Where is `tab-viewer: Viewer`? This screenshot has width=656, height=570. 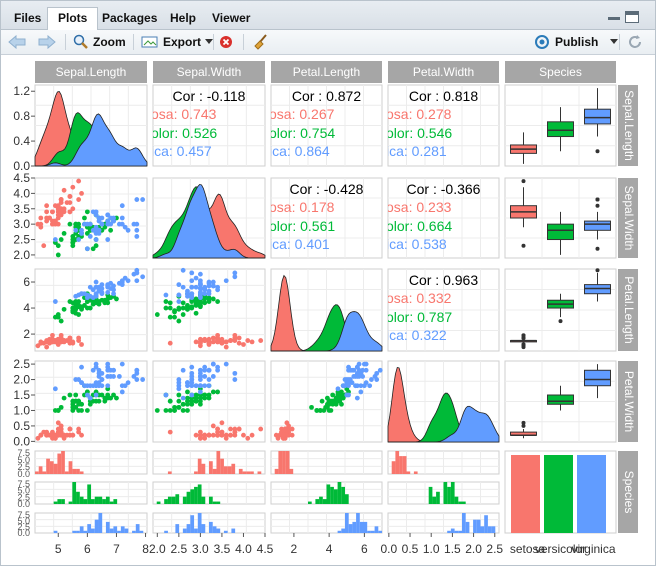 tab-viewer: Viewer is located at coordinates (231, 18).